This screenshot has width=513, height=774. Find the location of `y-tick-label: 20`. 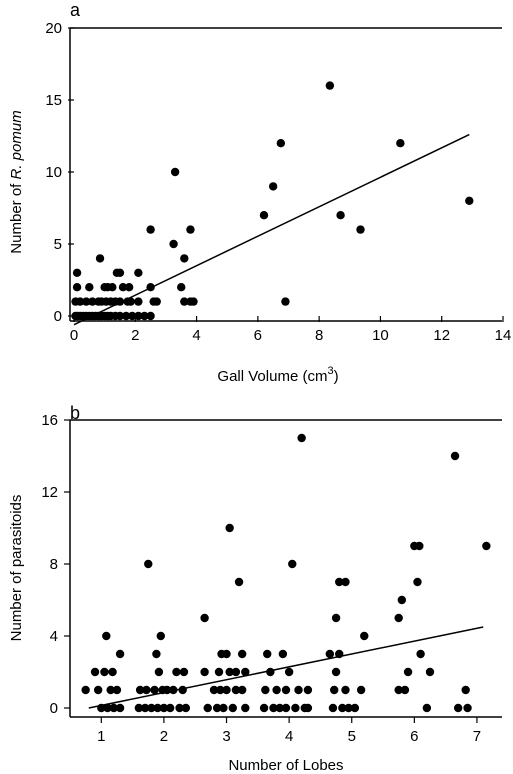

y-tick-label: 20 is located at coordinates (53, 28).